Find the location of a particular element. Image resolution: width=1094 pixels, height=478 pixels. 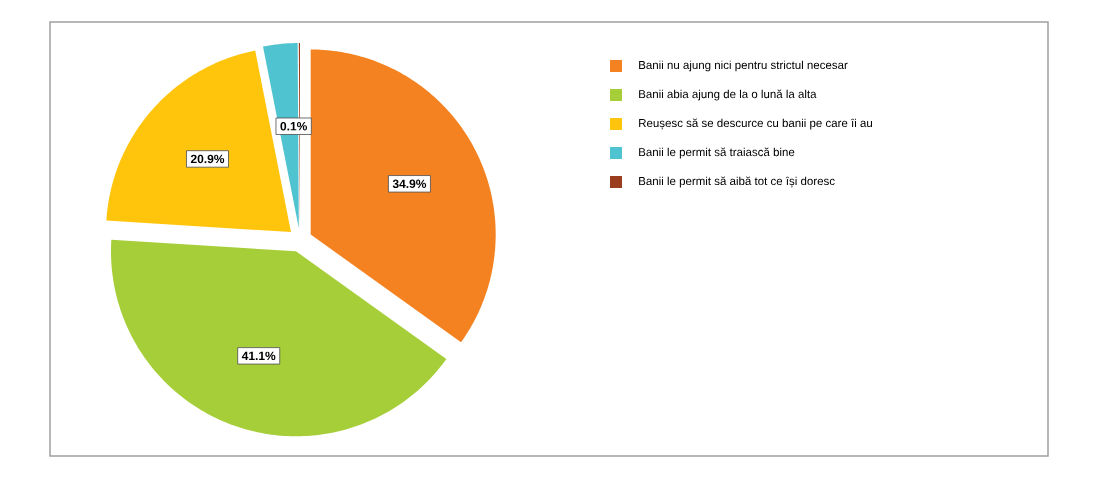

data-label: 41.1% is located at coordinates (258, 356).